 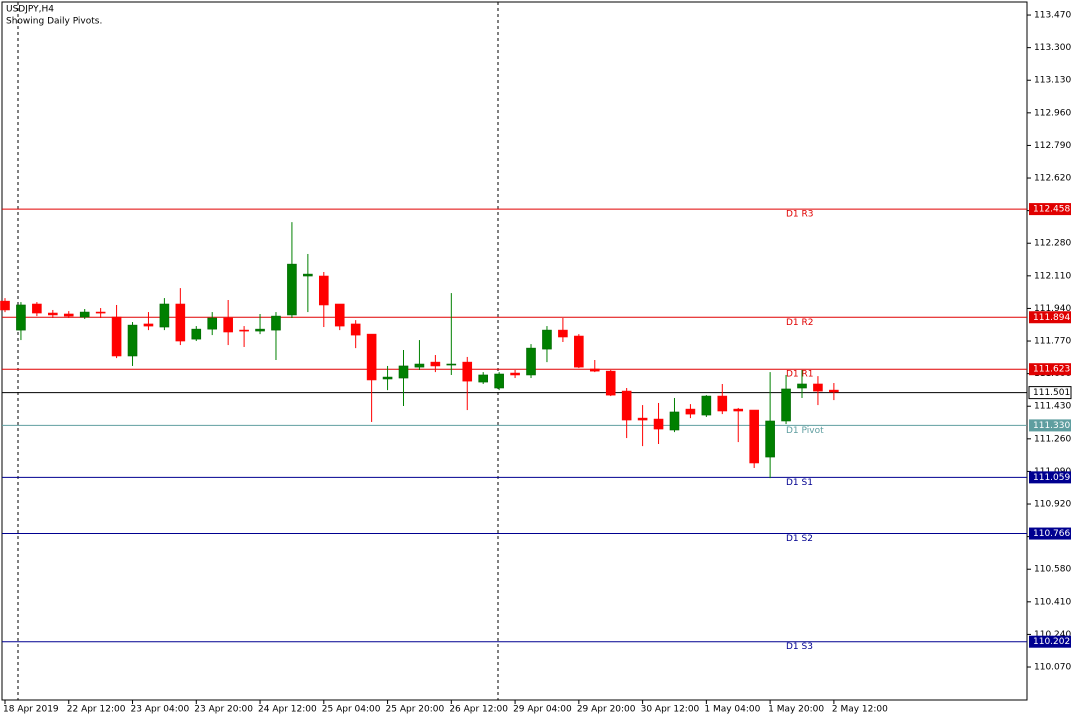 What do you see at coordinates (800, 323) in the screenshot?
I see `pivot-name: D1 R2` at bounding box center [800, 323].